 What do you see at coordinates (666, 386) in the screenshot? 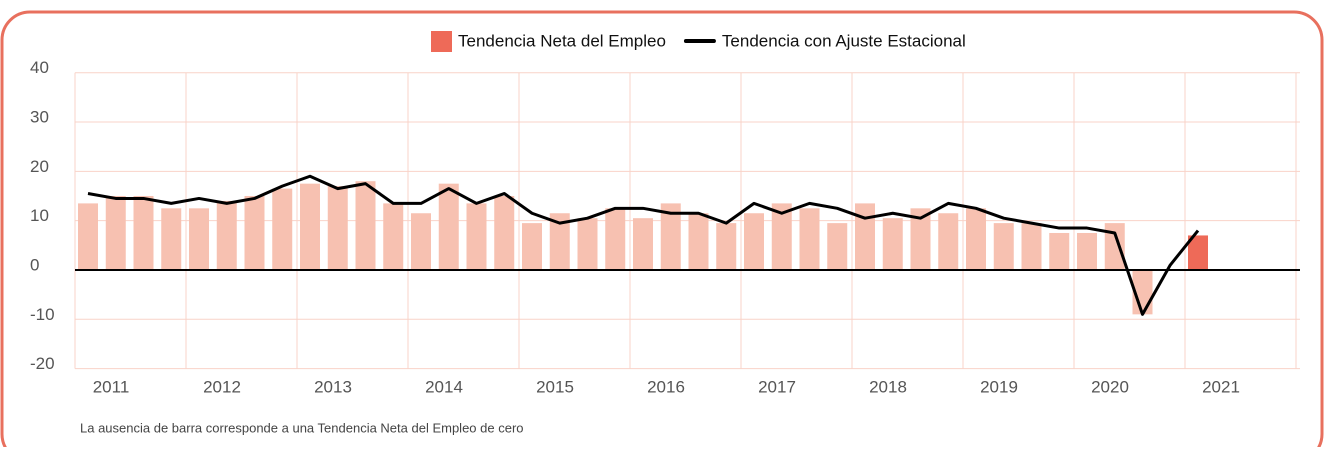
I see `x-tick-label: 2016` at bounding box center [666, 386].